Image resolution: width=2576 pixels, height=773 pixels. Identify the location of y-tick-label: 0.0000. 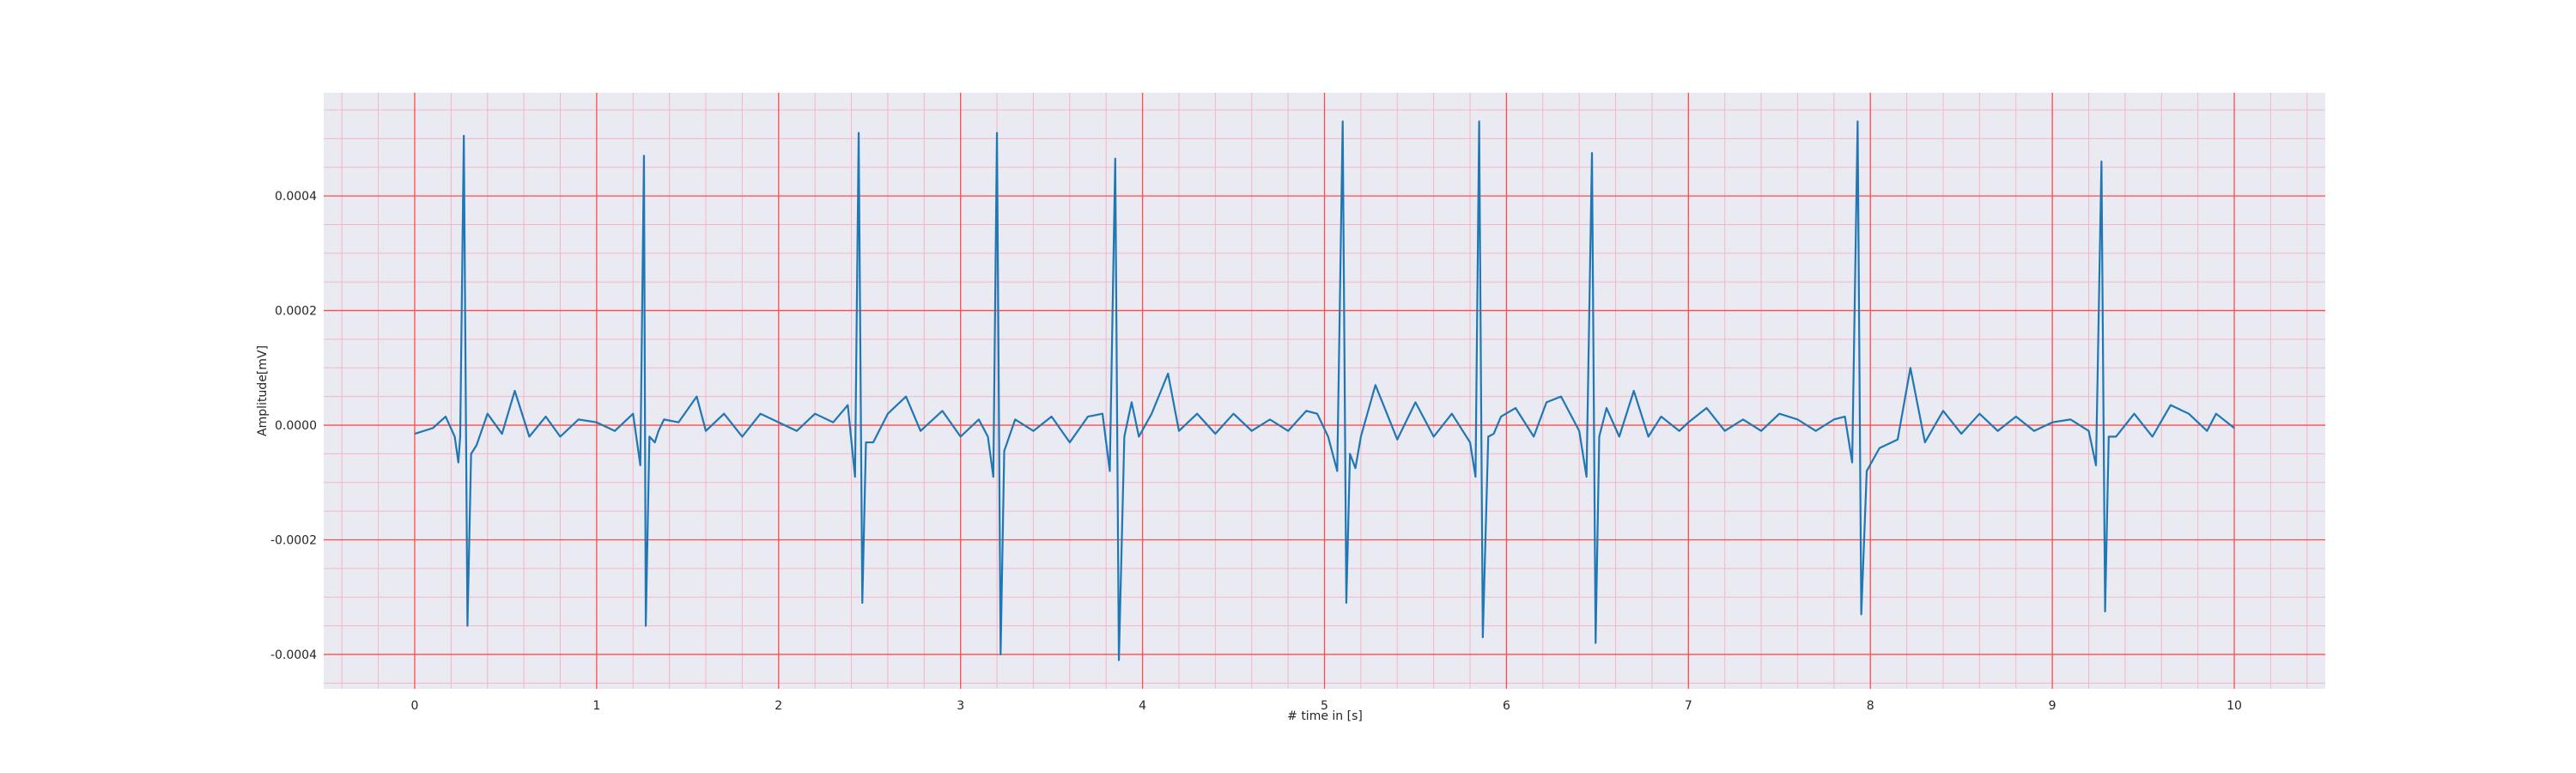
(296, 426).